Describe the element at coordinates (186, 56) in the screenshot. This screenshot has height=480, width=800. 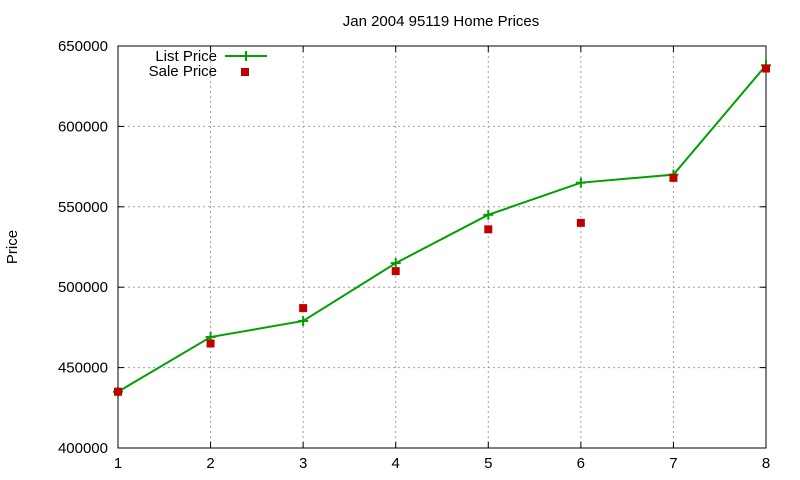
I see `legend-label-list-price: List Price` at that location.